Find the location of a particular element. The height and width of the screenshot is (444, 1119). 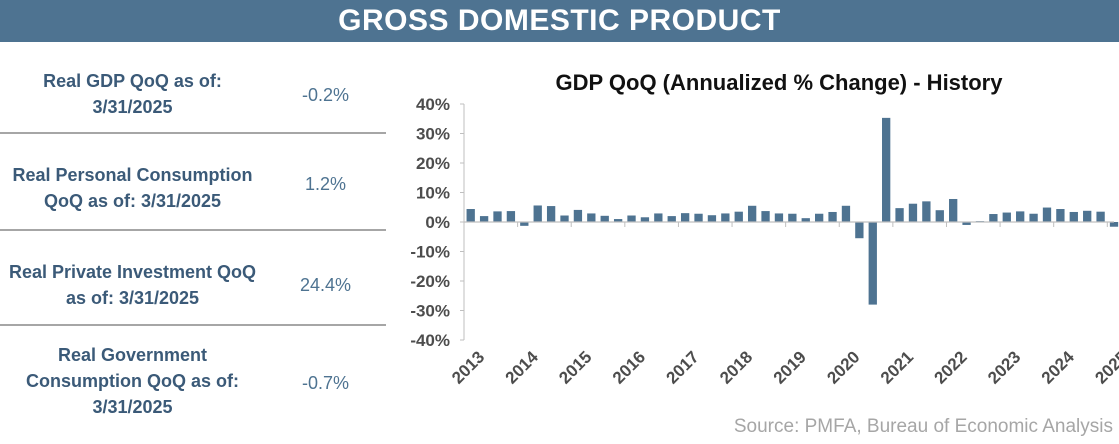

x-tick-label: 2016 is located at coordinates (629, 367).